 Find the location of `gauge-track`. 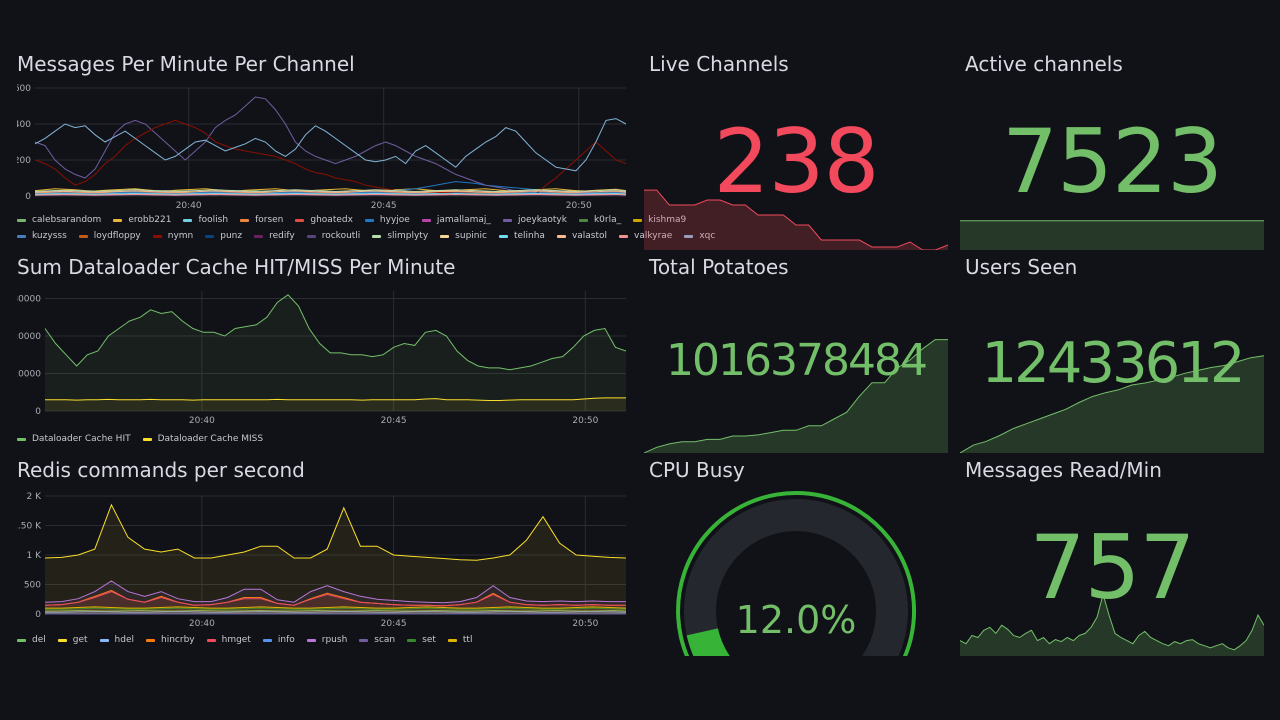

gauge-track is located at coordinates (796, 577).